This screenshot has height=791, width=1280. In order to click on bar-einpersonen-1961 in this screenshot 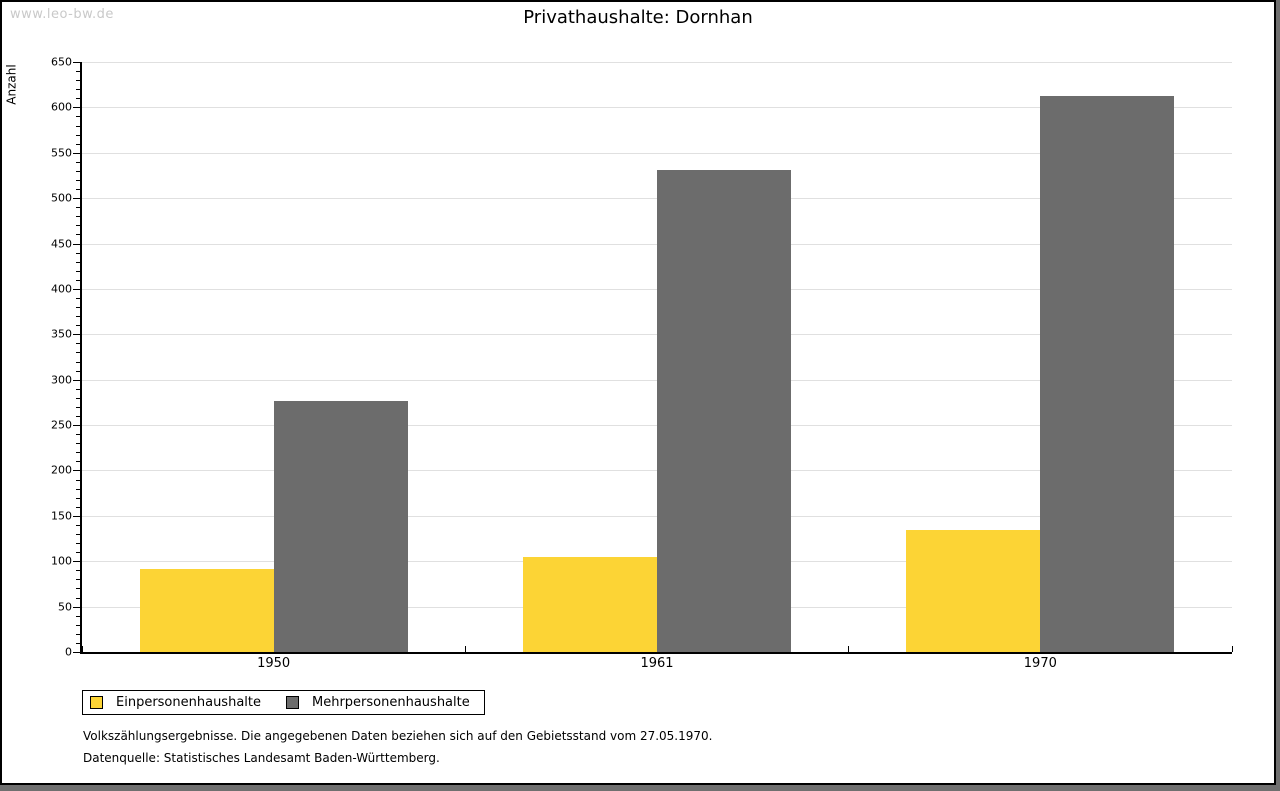, I will do `click(590, 604)`.